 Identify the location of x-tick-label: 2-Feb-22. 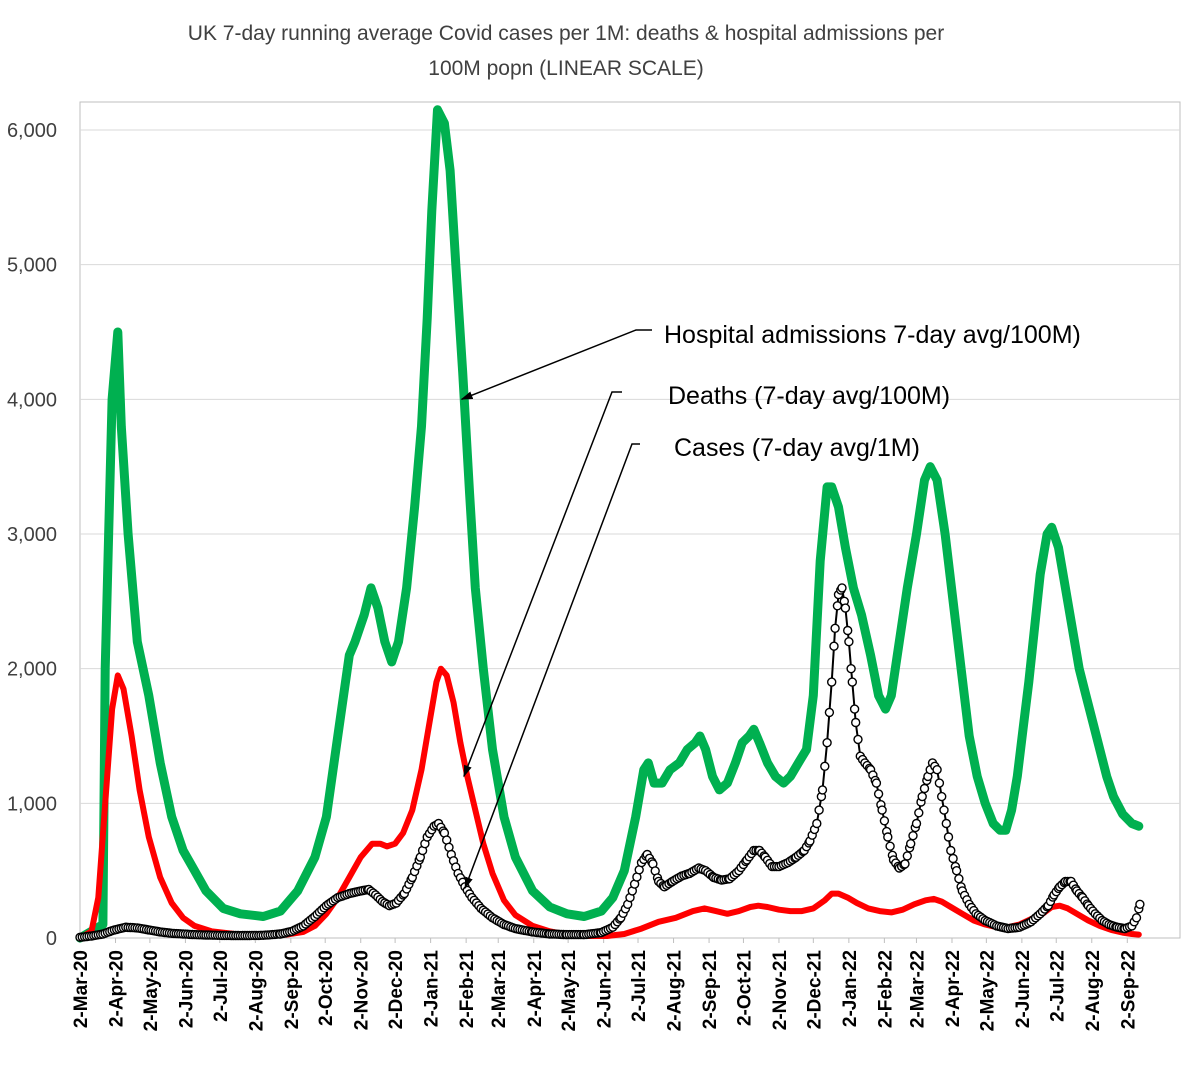
(885, 989).